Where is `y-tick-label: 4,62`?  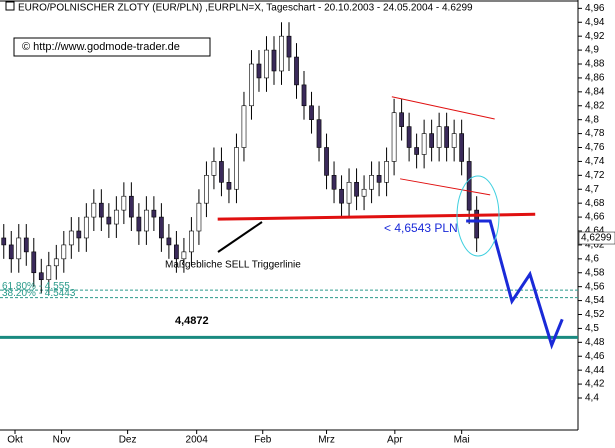 y-tick-label: 4,62 is located at coordinates (595, 245).